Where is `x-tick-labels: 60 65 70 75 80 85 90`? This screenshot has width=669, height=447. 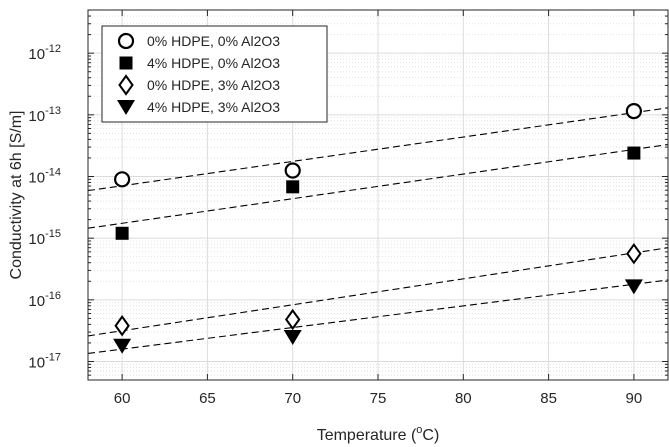
x-tick-labels: 60 65 70 75 80 85 90 is located at coordinates (378, 398).